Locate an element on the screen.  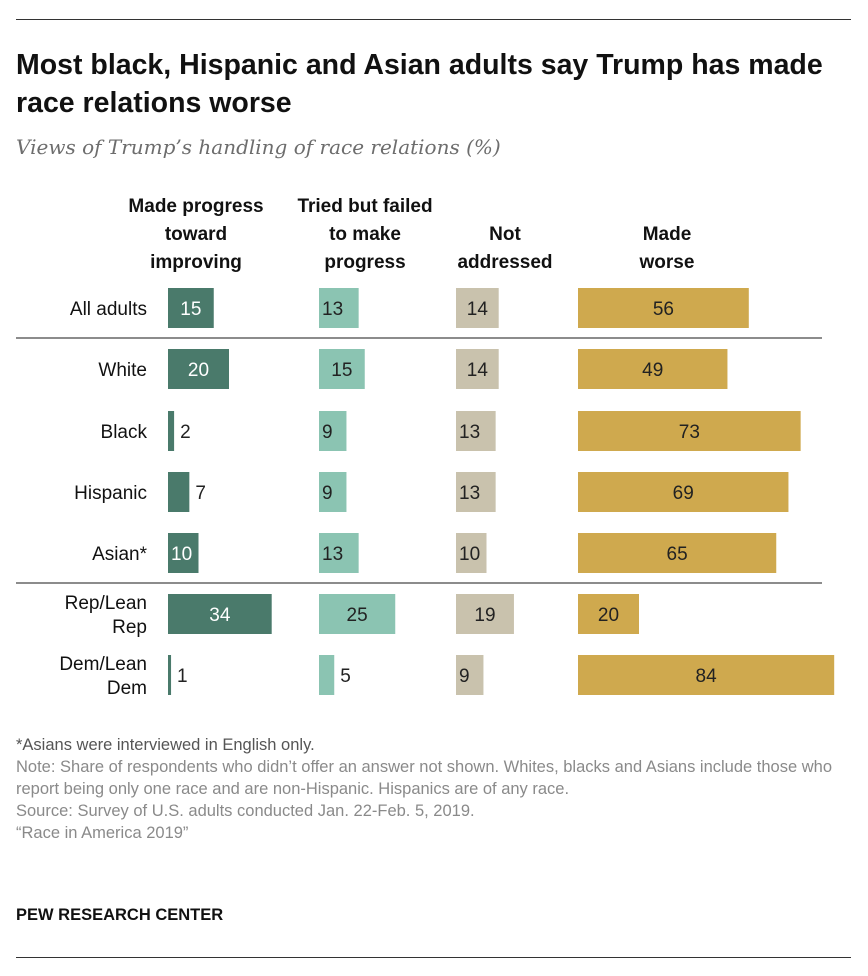
value-label-tried-but-failed-to-make-progress-rep-lean-rep: 25 is located at coordinates (357, 615).